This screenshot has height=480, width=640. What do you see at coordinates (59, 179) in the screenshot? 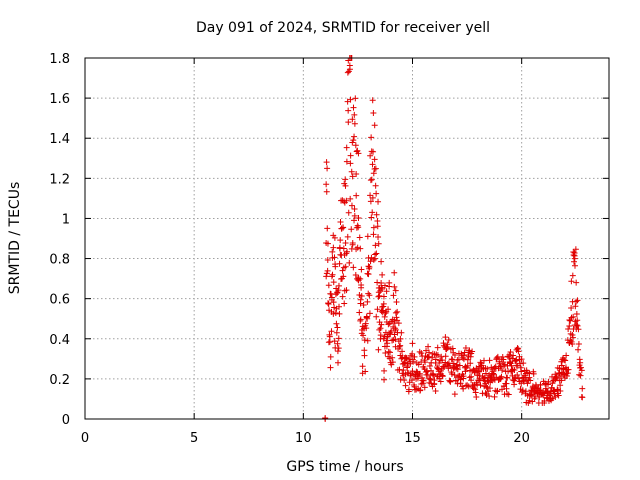
I see `y-tick-label: 1.2` at bounding box center [59, 179].